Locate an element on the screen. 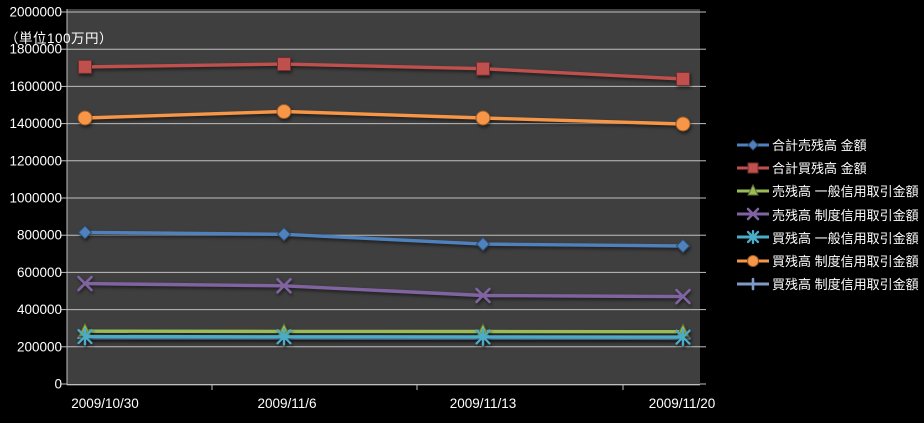  legend-label: 買残高 一般信用取引金額 is located at coordinates (845, 238).